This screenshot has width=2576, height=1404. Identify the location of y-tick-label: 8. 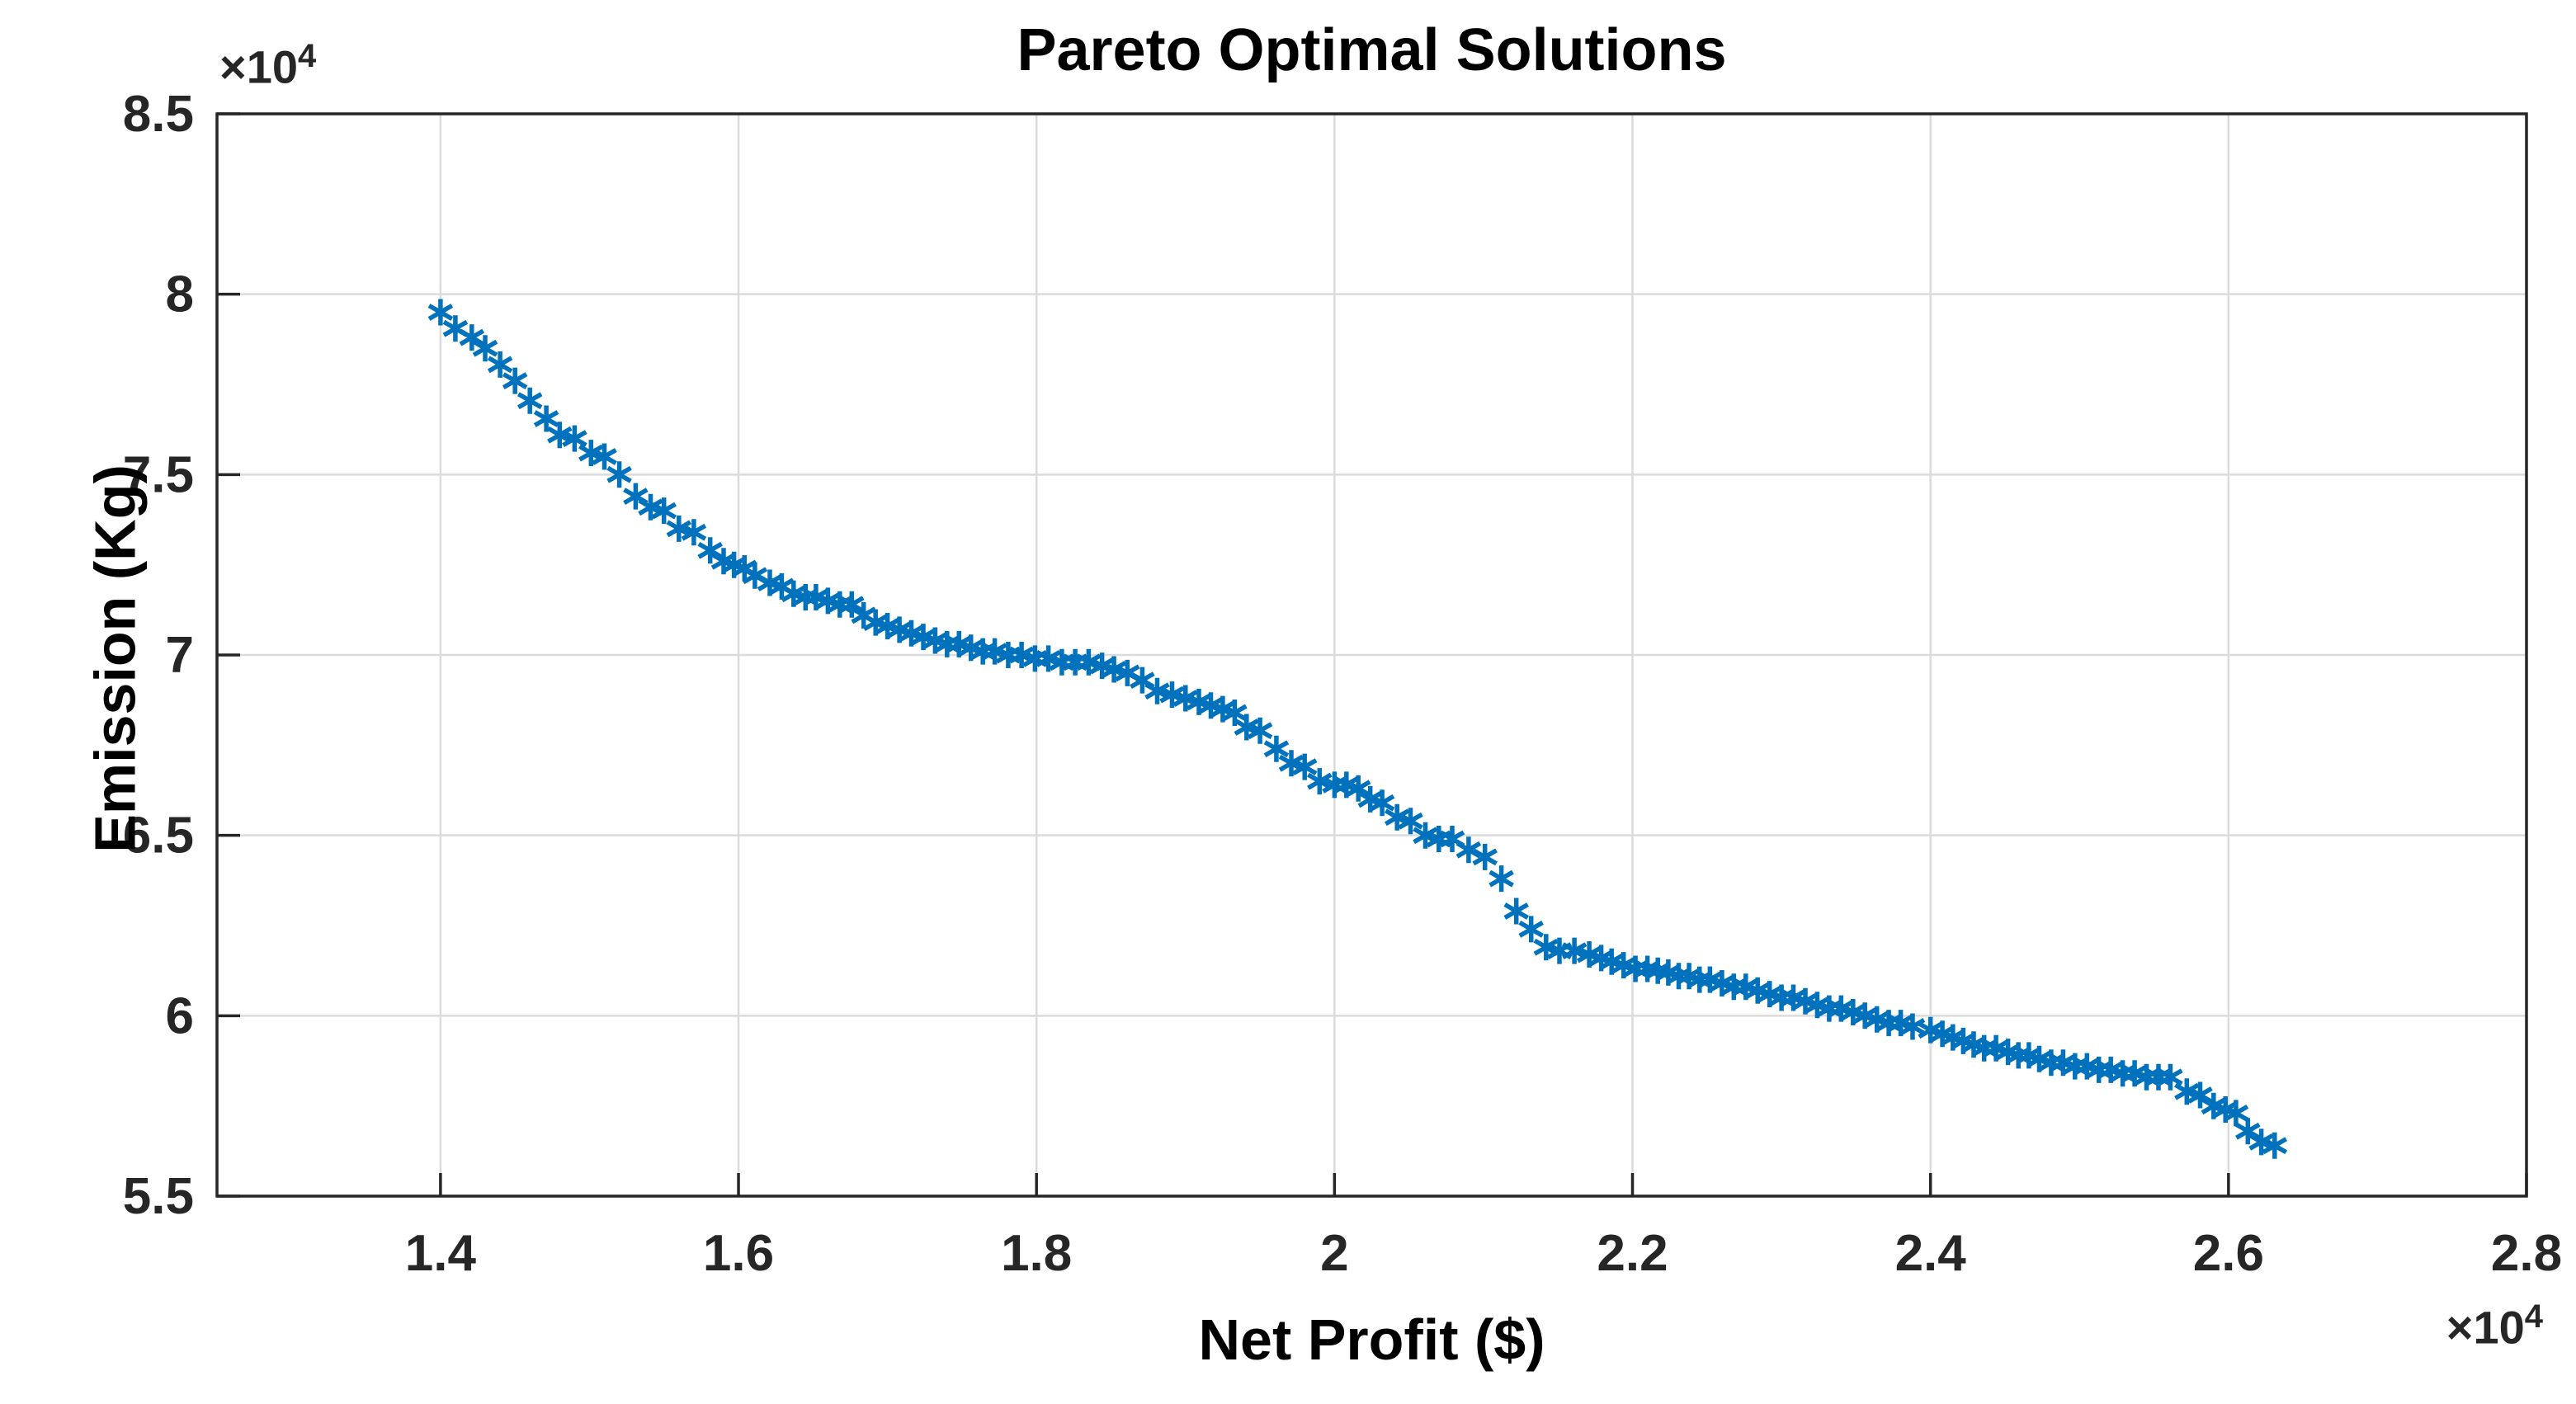
(180, 294).